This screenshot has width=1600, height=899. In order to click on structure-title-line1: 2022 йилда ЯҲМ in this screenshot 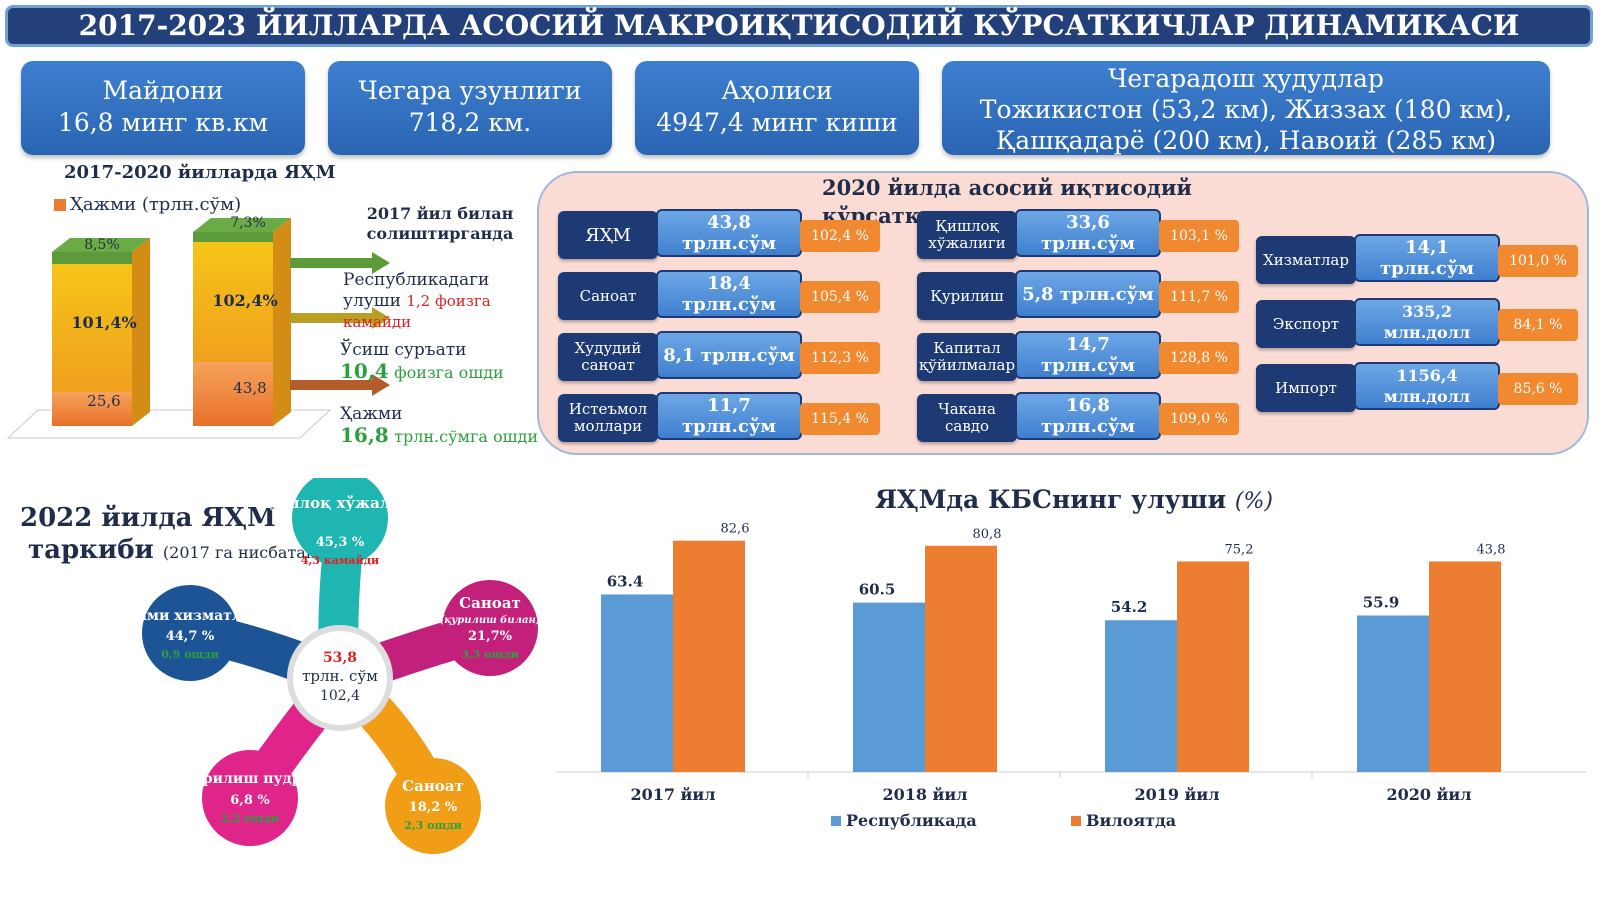, I will do `click(148, 518)`.